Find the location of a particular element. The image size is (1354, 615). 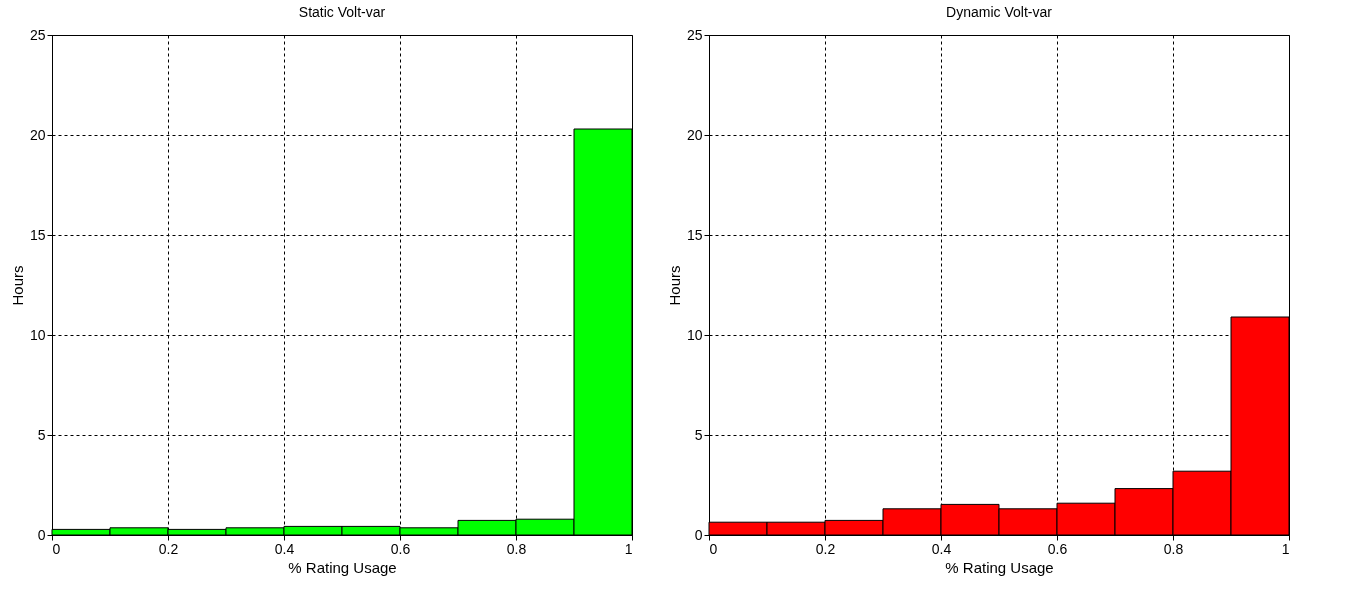

chart-title: Static Volt-var is located at coordinates (342, 12).